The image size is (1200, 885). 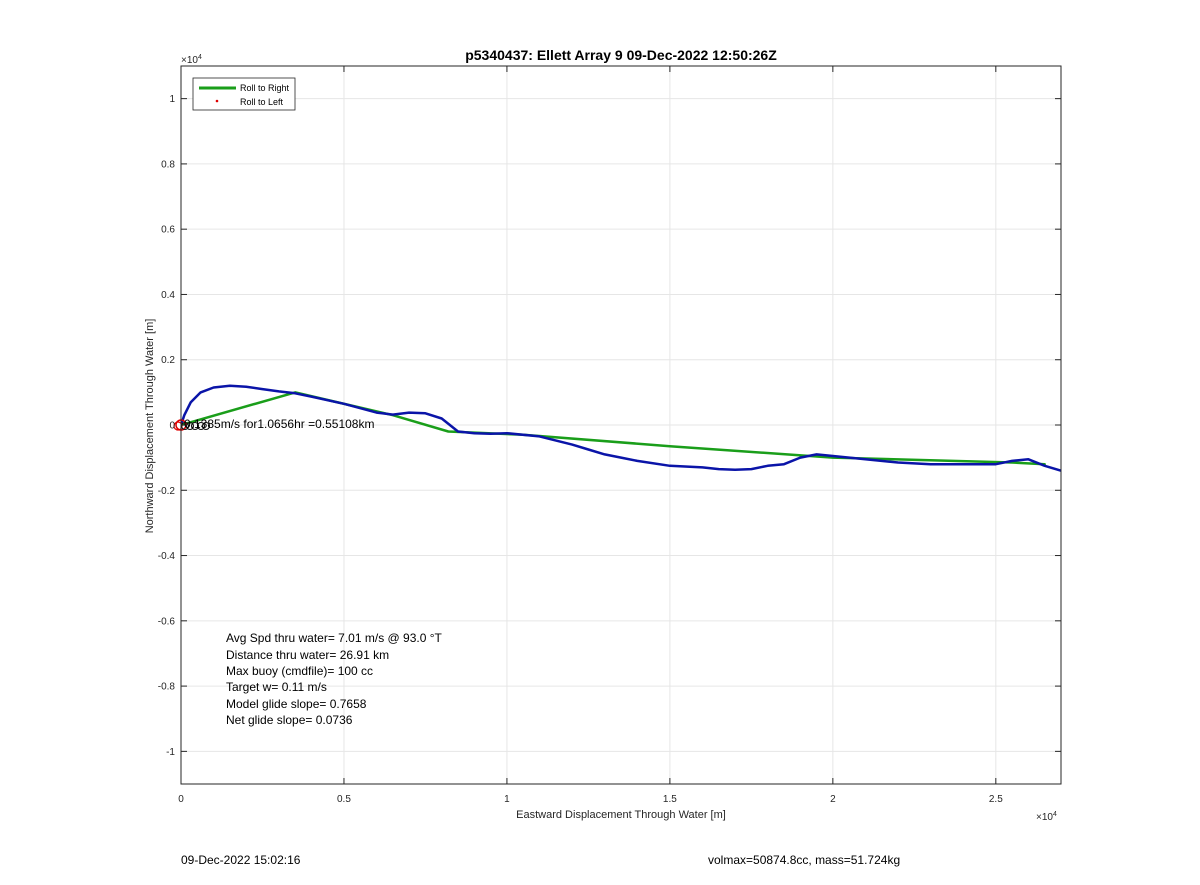 I want to click on x-axis-exponent: ×10⁴, so click(x=1046, y=817).